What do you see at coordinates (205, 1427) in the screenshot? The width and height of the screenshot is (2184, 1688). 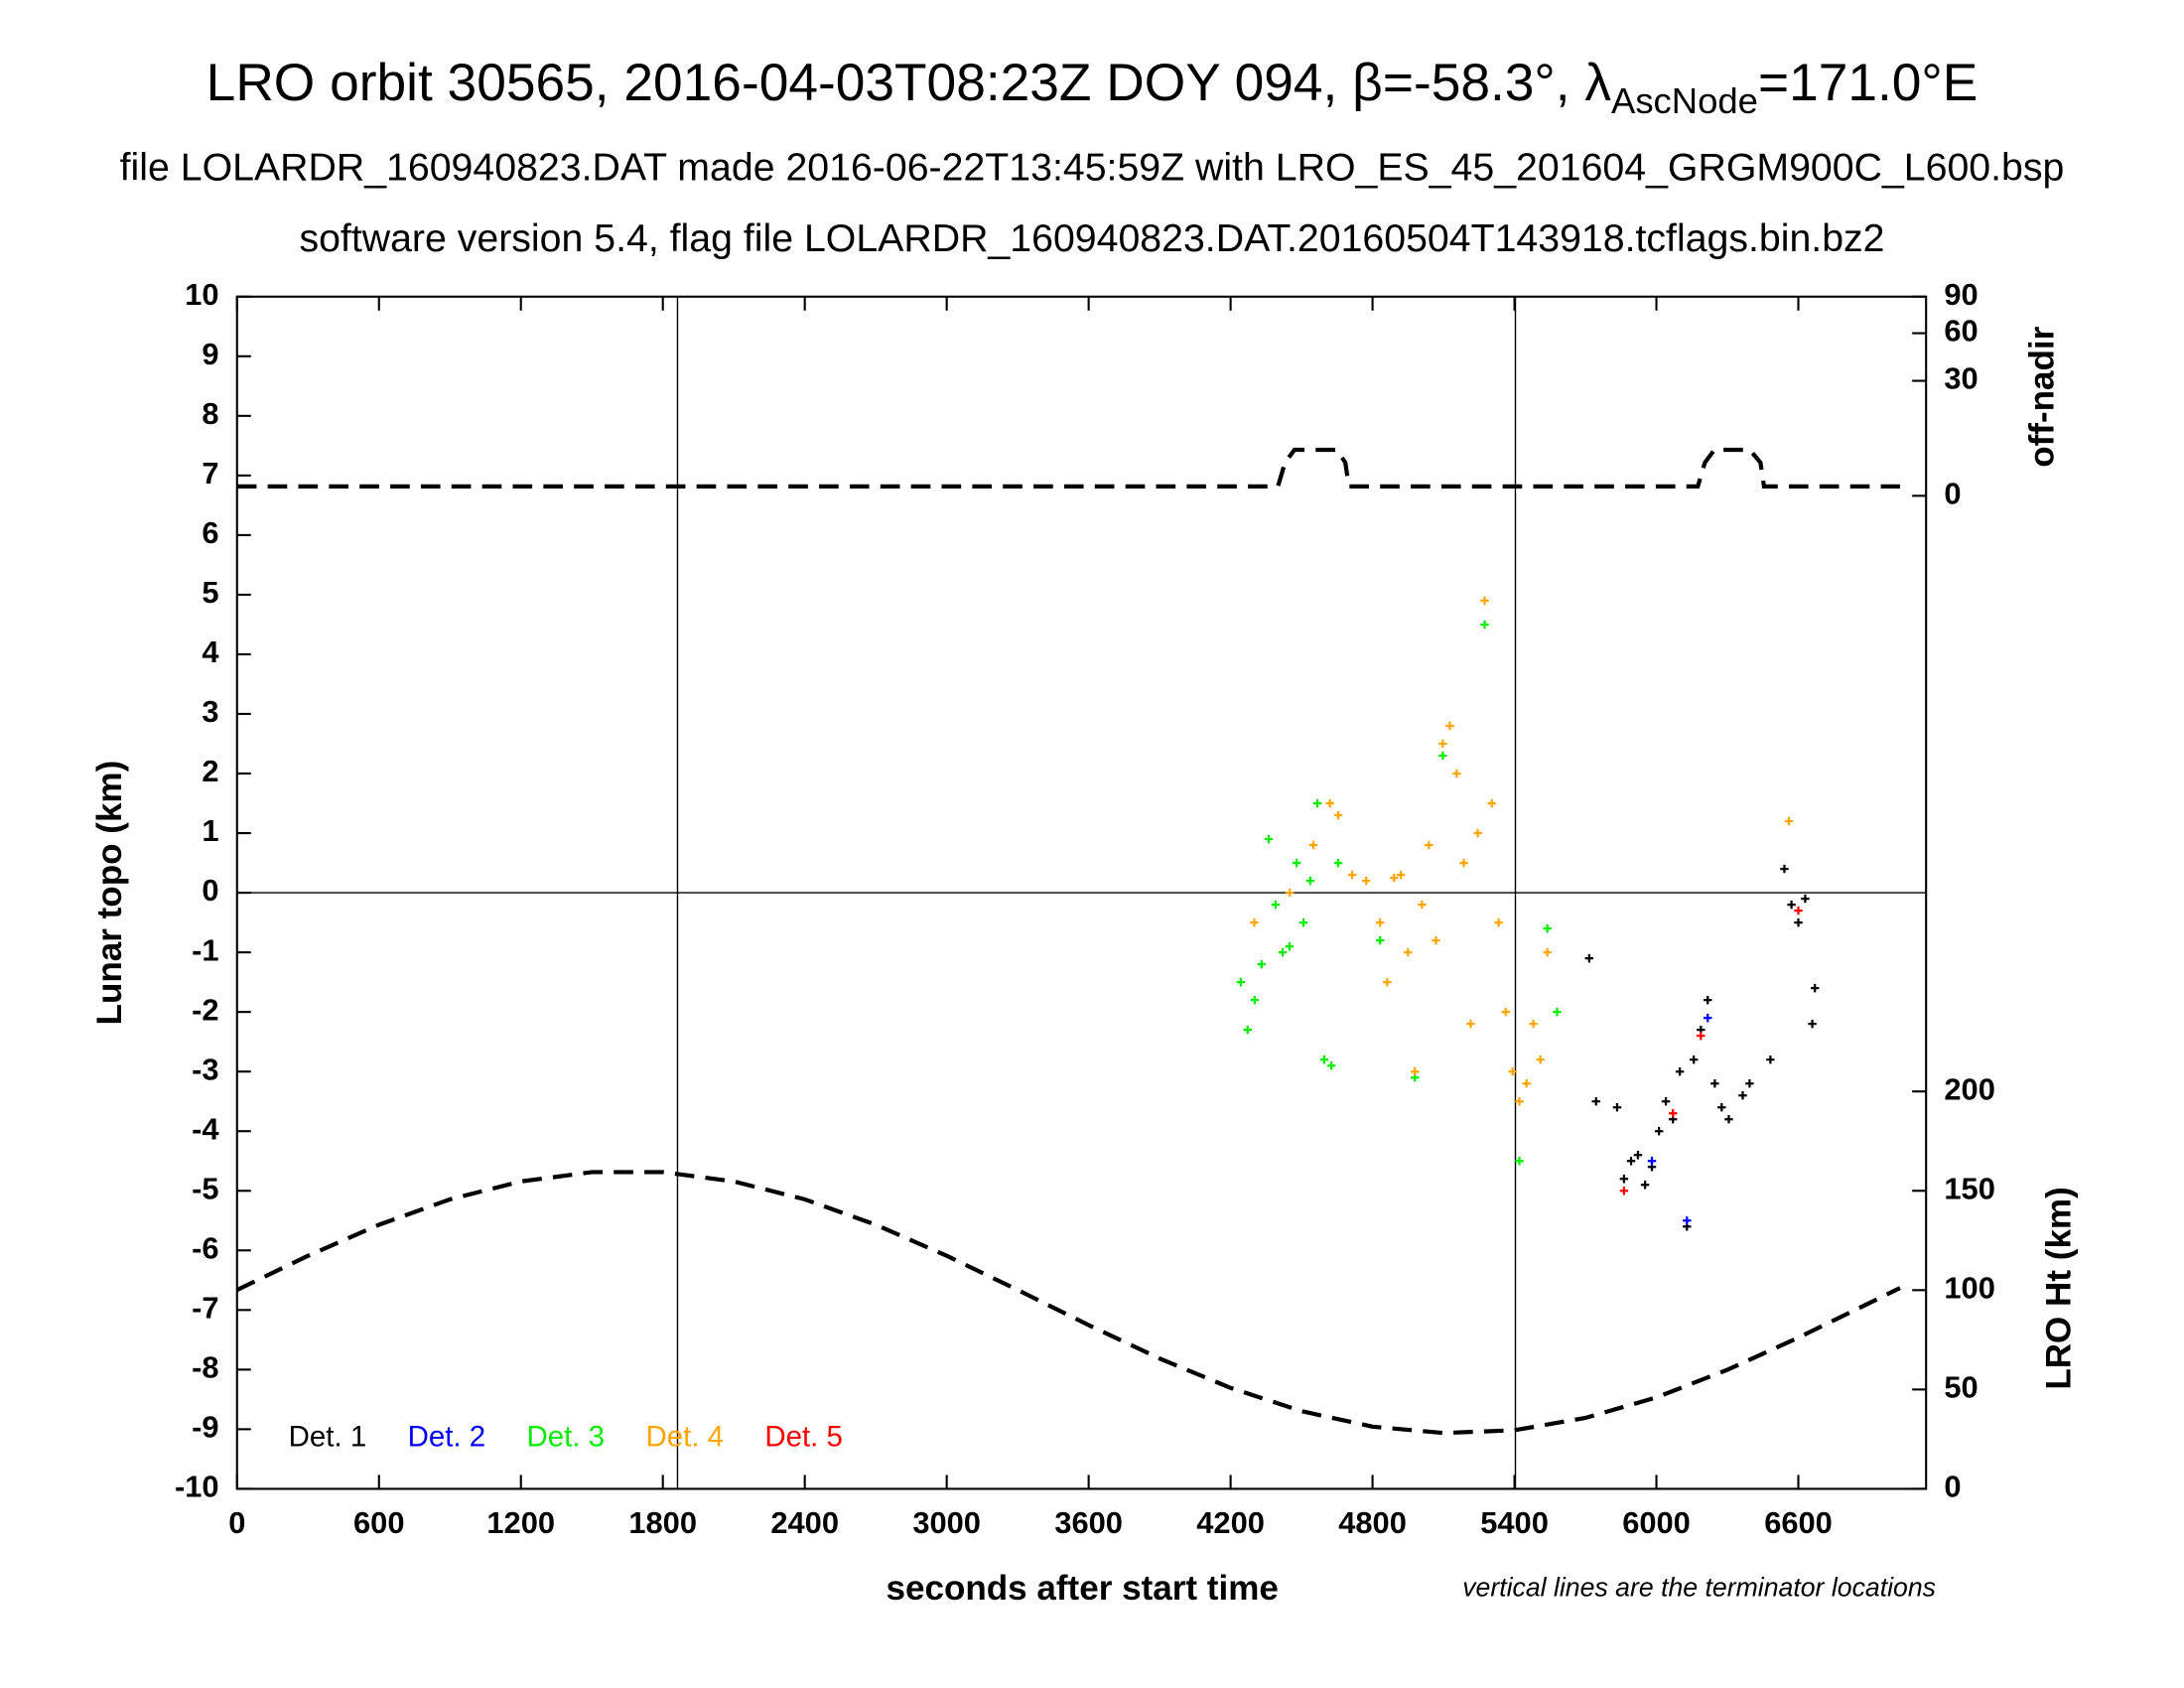 I see `y-tick-label: -9` at bounding box center [205, 1427].